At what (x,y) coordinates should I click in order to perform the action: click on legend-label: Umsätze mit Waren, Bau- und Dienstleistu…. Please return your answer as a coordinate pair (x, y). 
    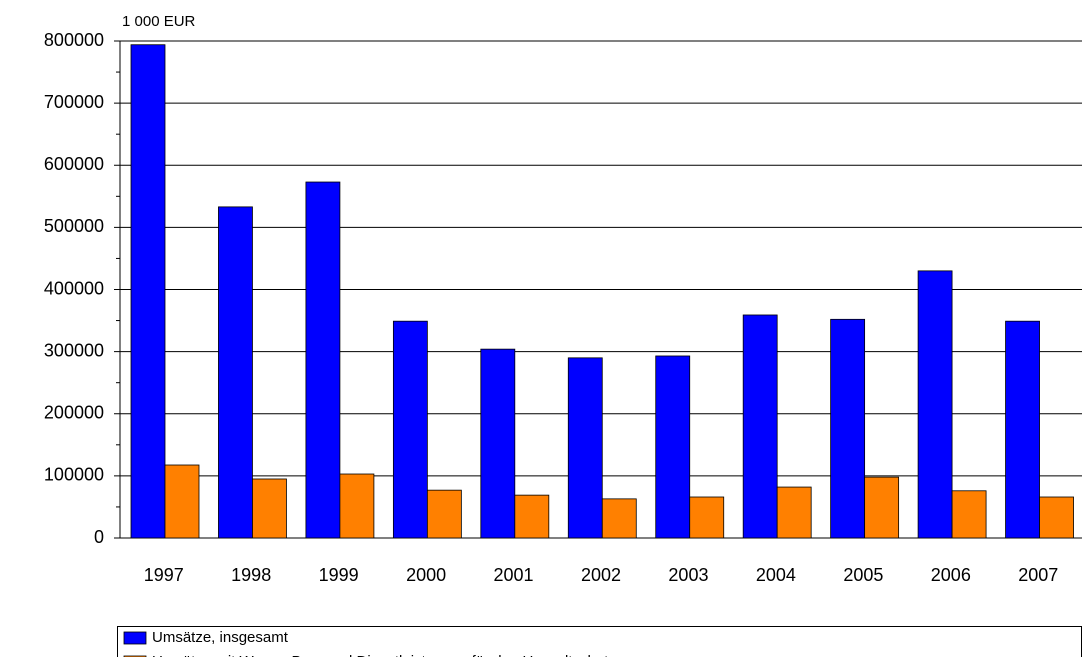
    Looking at the image, I should click on (384, 655).